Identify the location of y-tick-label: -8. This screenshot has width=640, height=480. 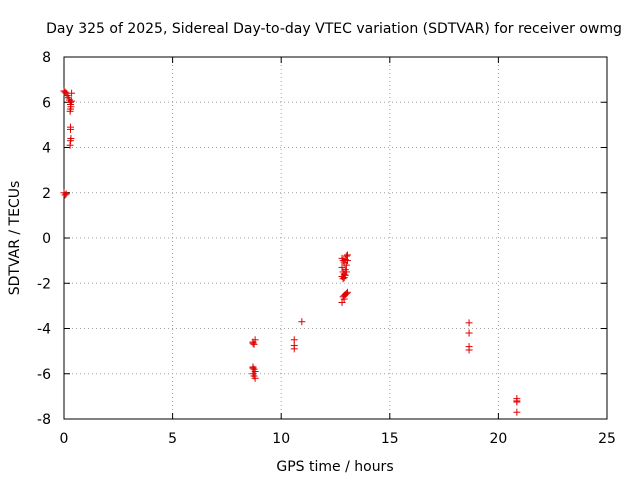
(44, 420).